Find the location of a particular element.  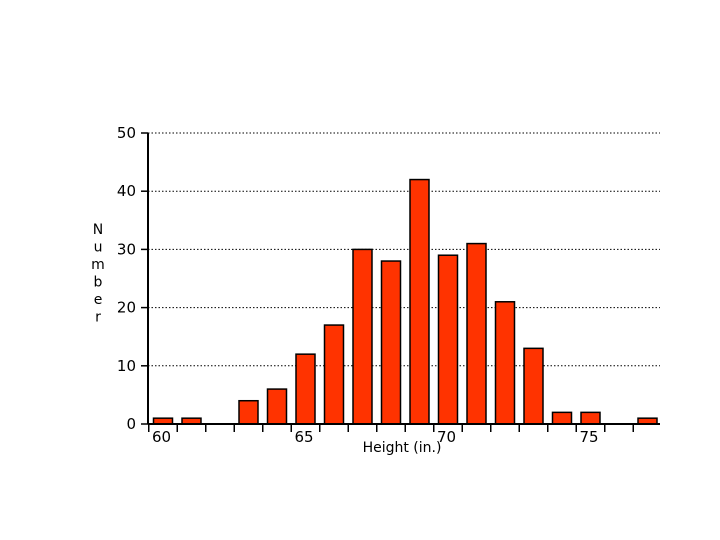

y-tick-label-0: 0 is located at coordinates (131, 424).